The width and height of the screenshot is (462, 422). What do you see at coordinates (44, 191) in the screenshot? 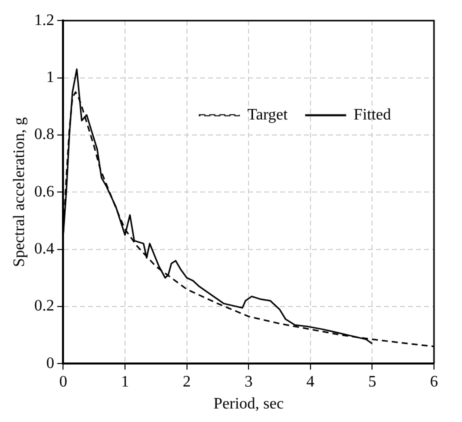
I see `y-tick-label: 0.6` at bounding box center [44, 191].